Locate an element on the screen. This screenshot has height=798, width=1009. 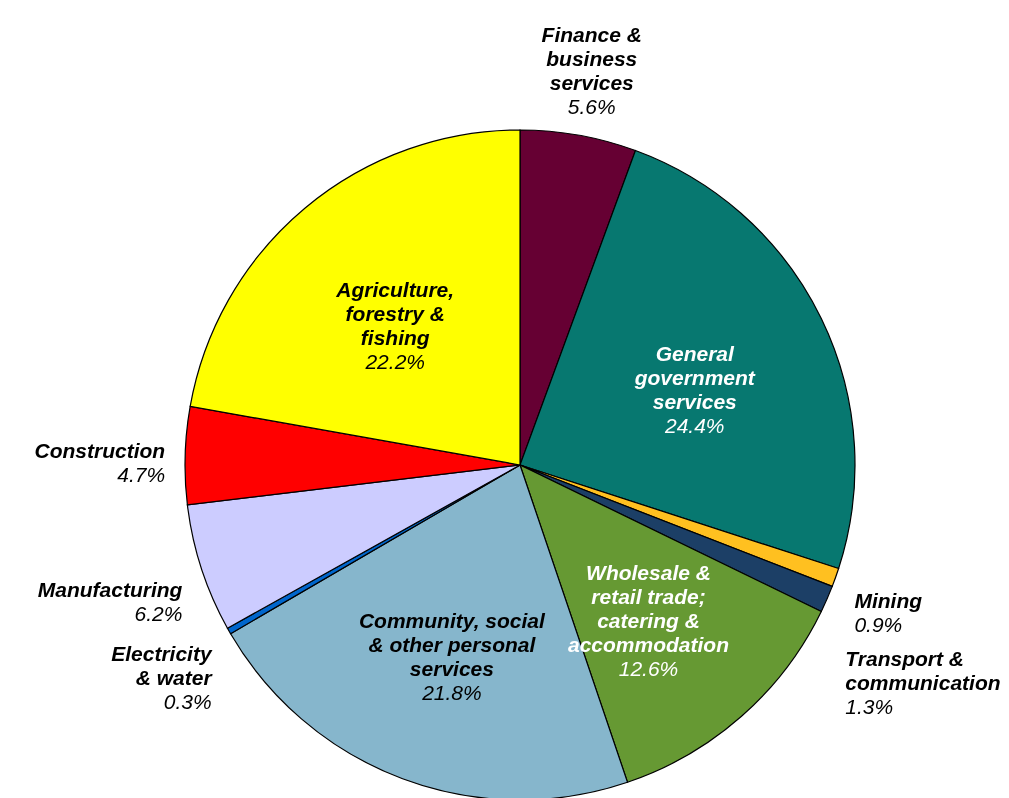
slice-label: Manufacturing is located at coordinates (110, 589).